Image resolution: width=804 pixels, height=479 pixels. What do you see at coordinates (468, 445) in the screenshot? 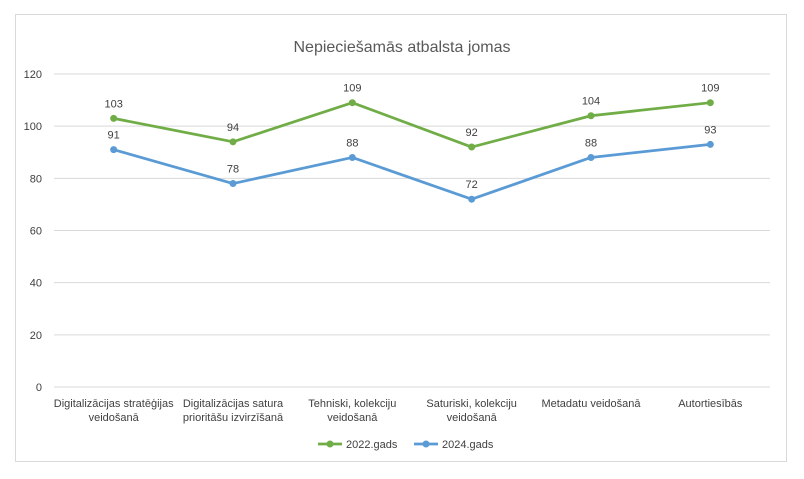
I see `legend-label: 2024.gads` at bounding box center [468, 445].